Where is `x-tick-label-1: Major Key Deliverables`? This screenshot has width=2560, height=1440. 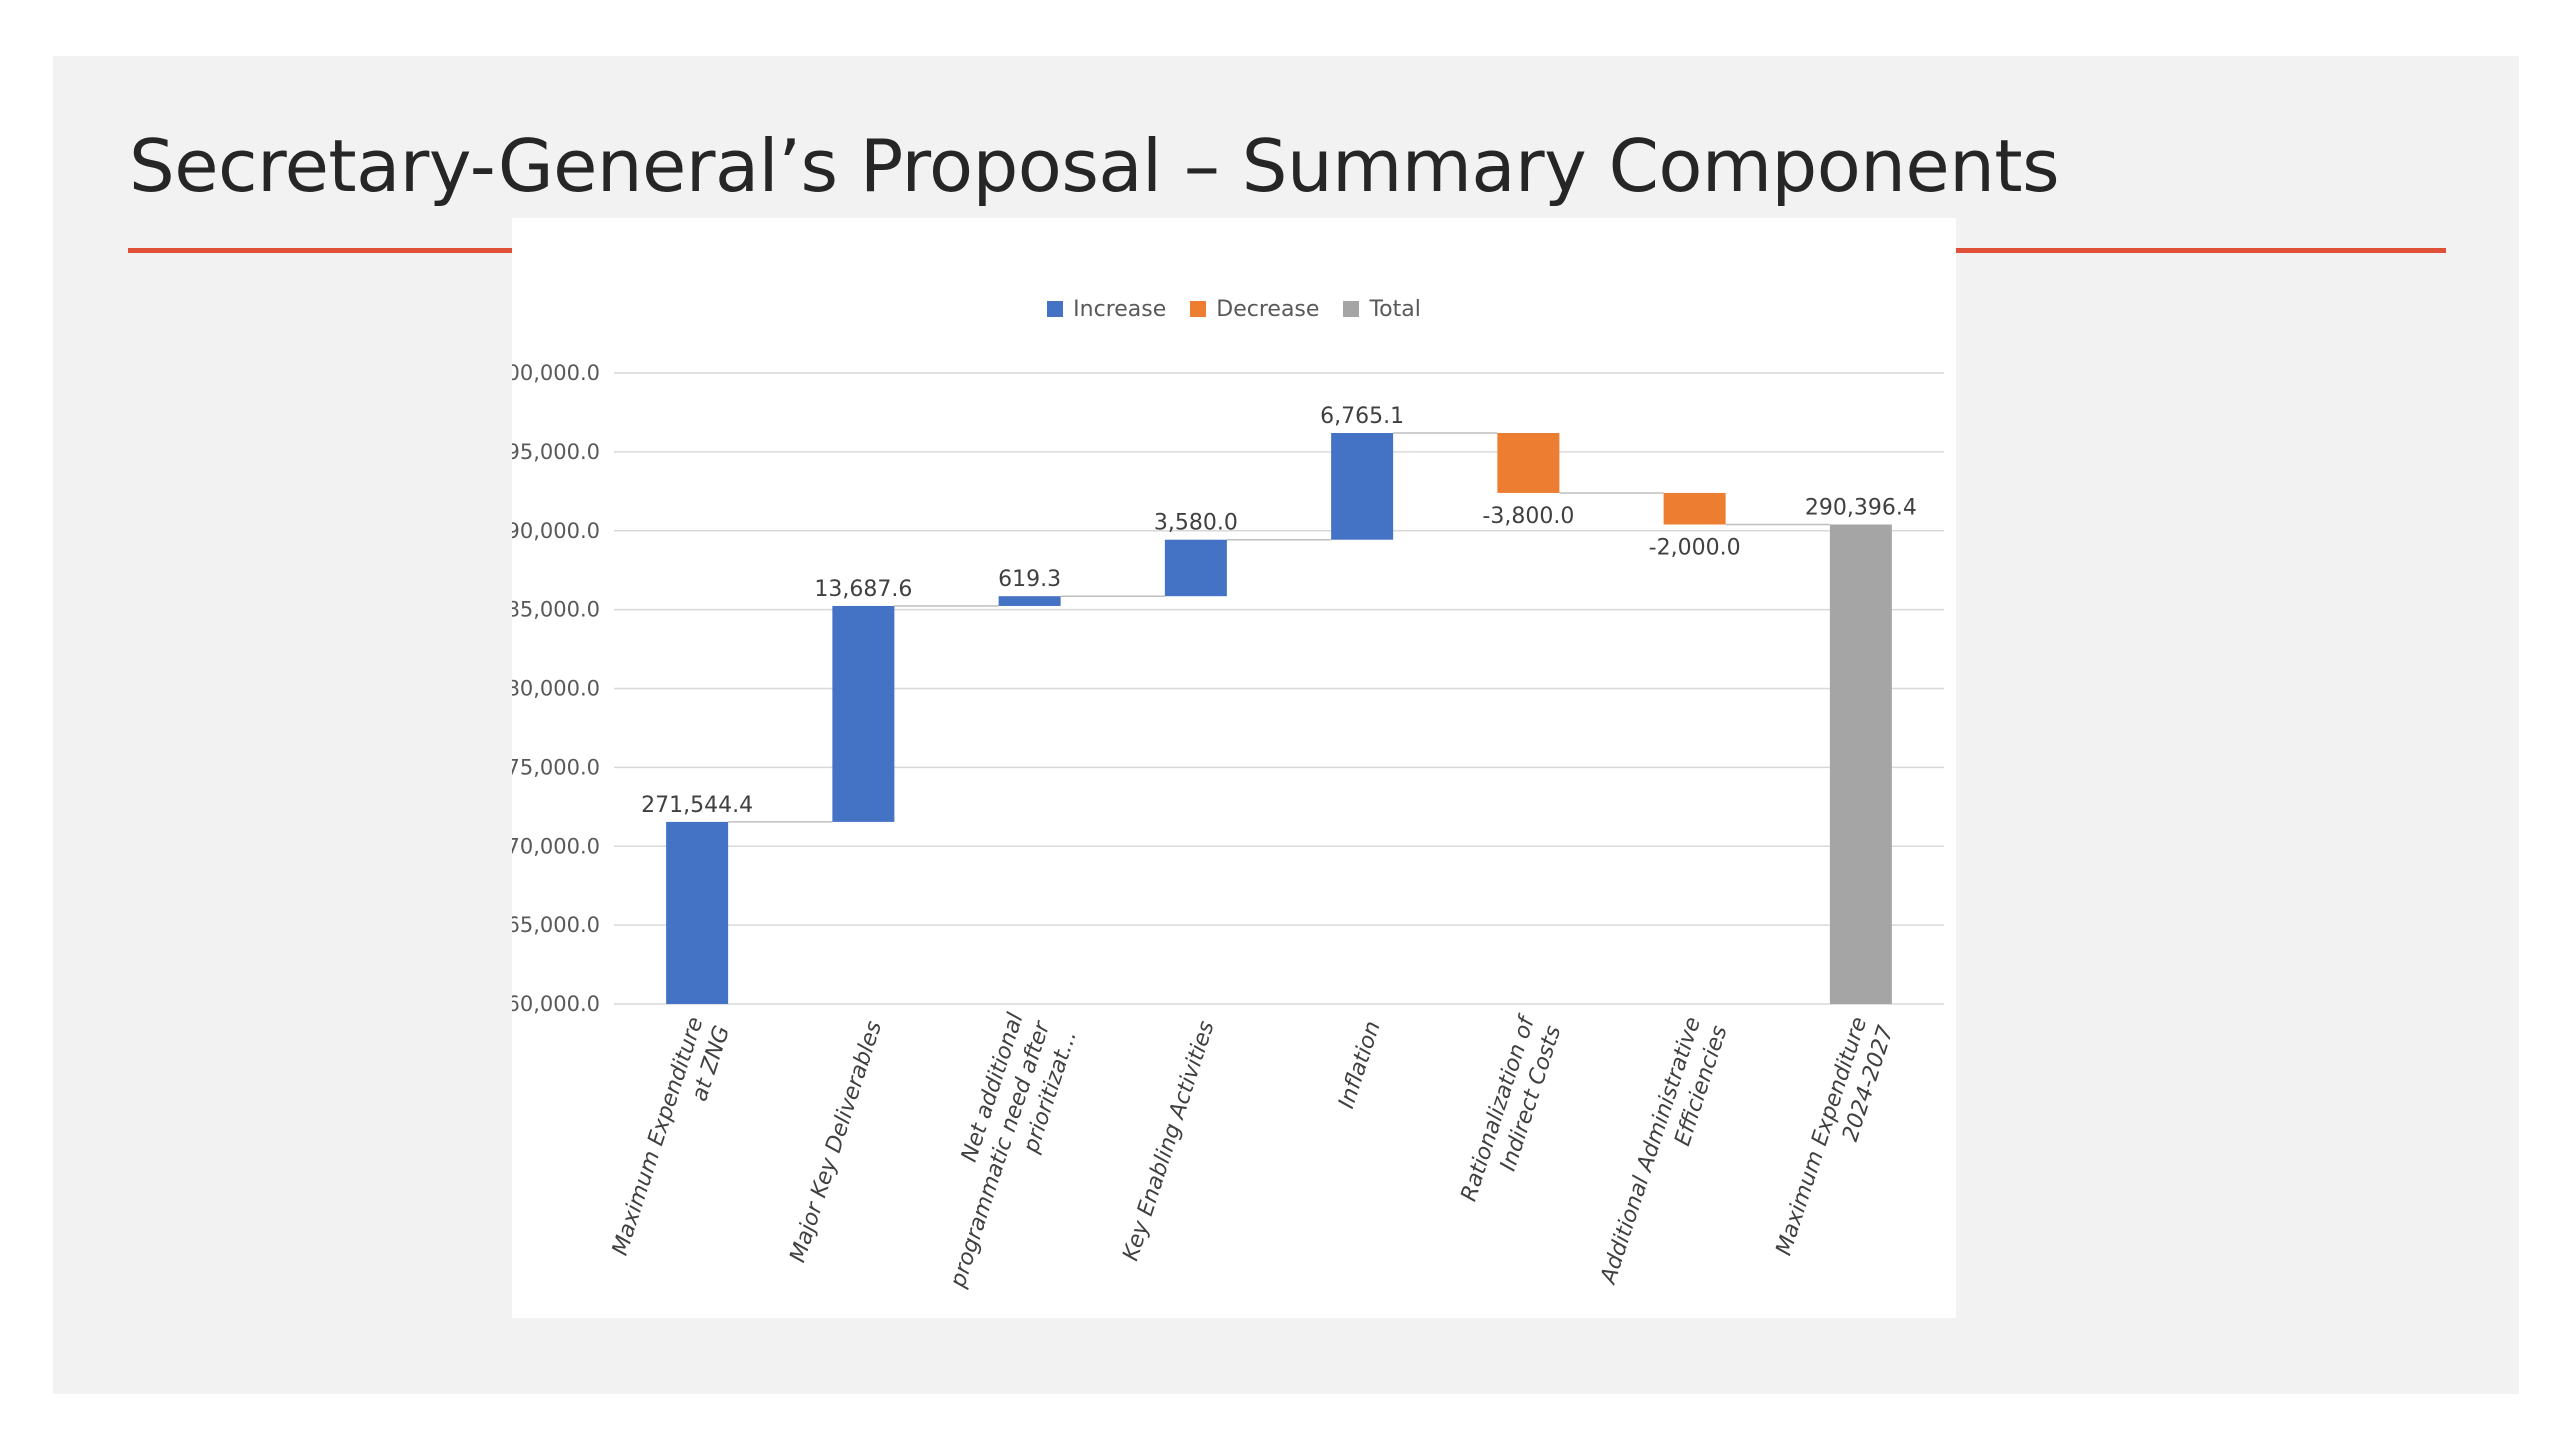 x-tick-label-1: Major Key Deliverables is located at coordinates (836, 1142).